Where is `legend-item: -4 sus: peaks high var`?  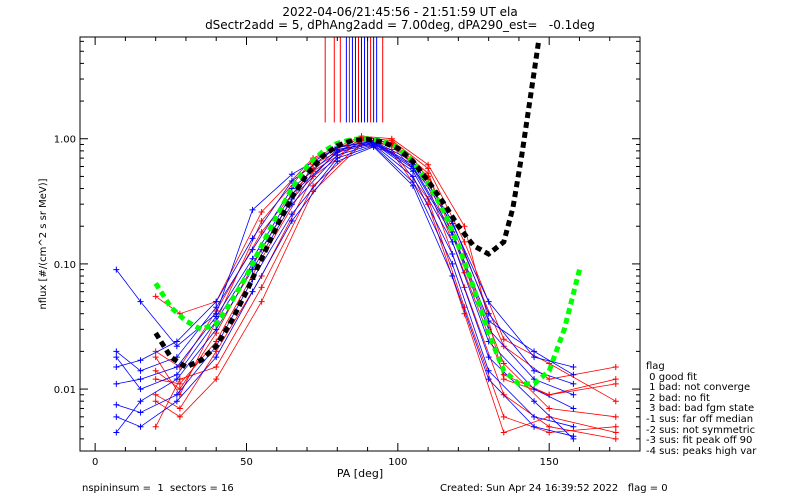
legend-item: -4 sus: peaks high var is located at coordinates (701, 451).